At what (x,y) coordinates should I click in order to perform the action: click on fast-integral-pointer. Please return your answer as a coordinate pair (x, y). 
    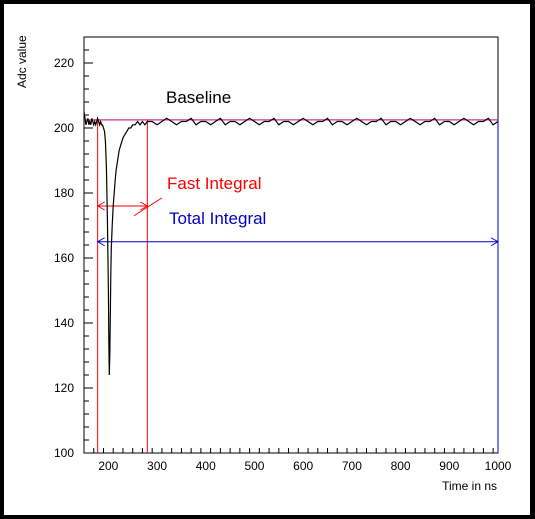
    Looking at the image, I should click on (148, 207).